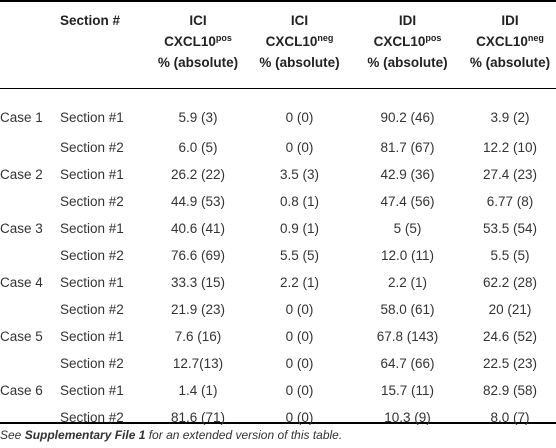  I want to click on value-cell: 10.3 (9), so click(407, 417).